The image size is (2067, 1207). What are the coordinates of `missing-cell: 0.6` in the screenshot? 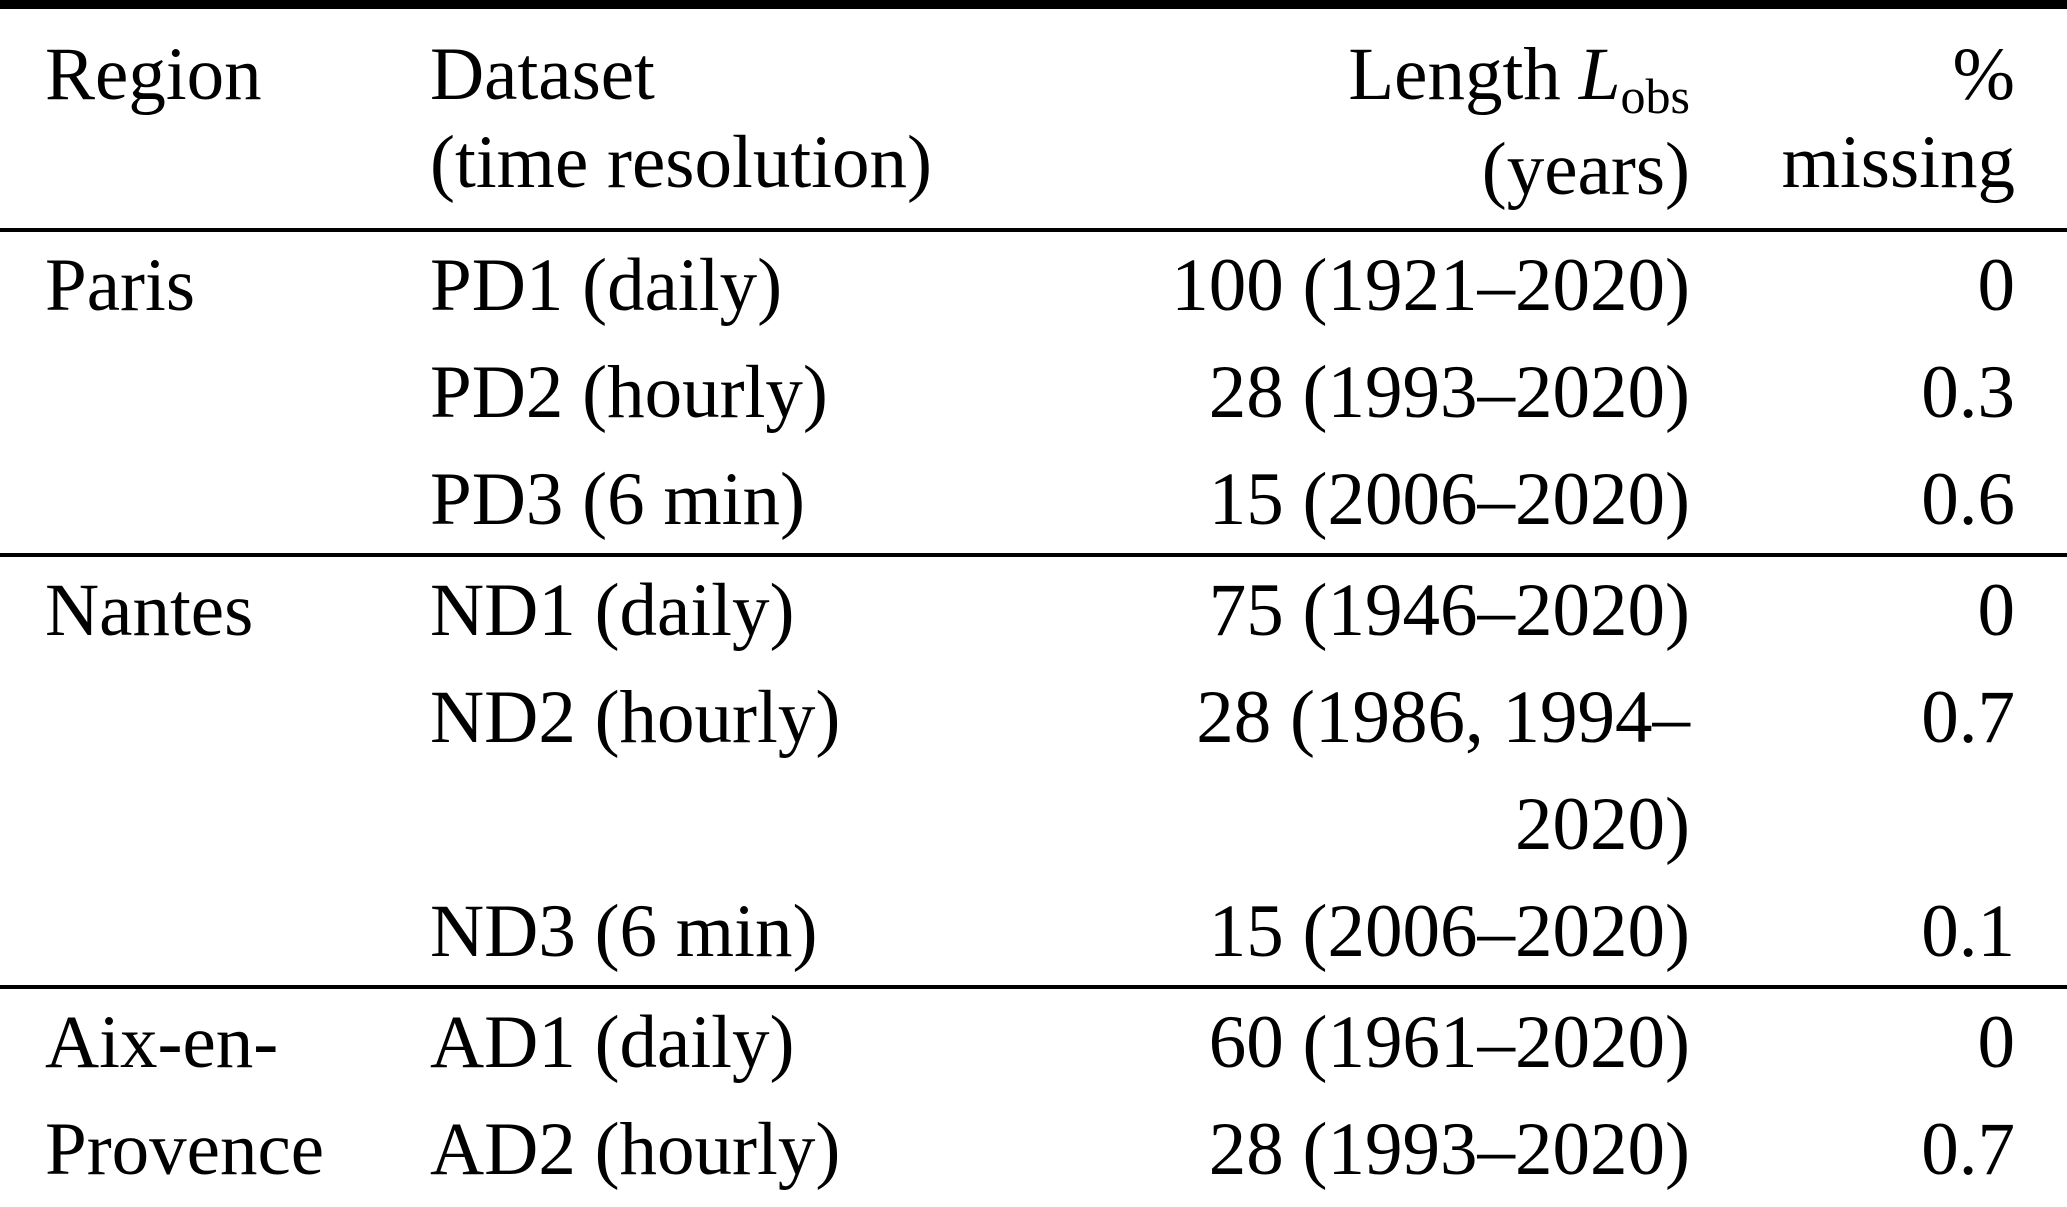 It's located at (1968, 499).